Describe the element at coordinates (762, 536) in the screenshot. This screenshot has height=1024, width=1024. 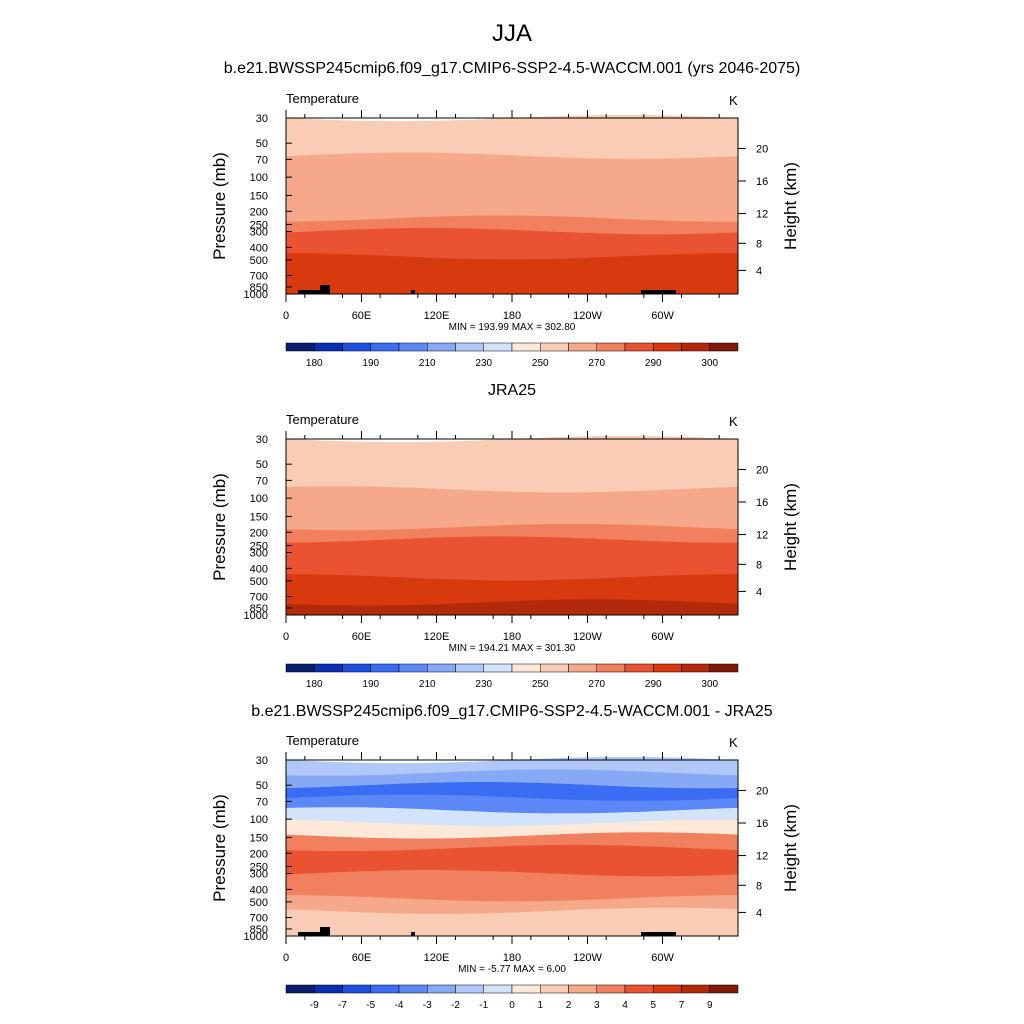
I see `y2-tick-label: 12` at that location.